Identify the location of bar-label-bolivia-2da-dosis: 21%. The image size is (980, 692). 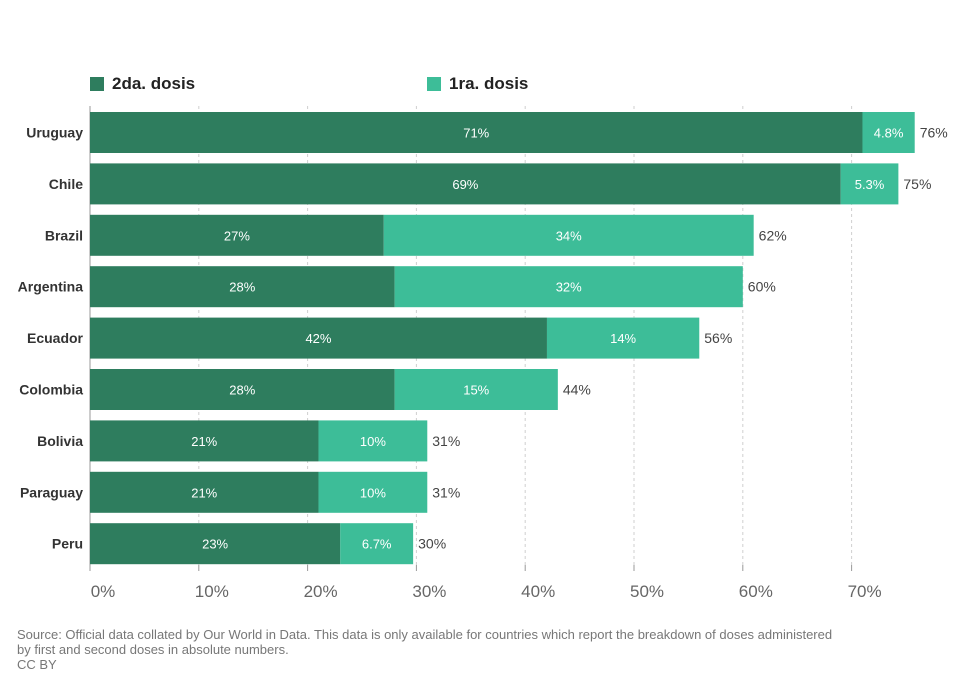
(204, 441).